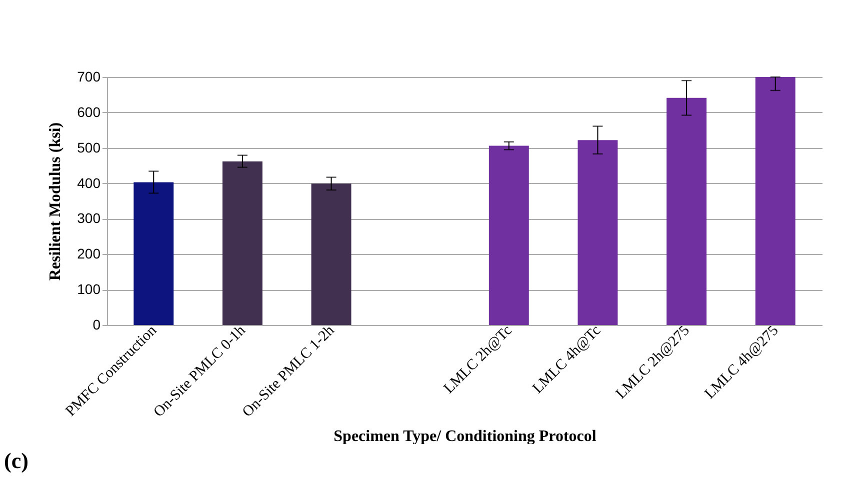 This screenshot has width=854, height=484. What do you see at coordinates (89, 254) in the screenshot?
I see `y-tick-label: 200` at bounding box center [89, 254].